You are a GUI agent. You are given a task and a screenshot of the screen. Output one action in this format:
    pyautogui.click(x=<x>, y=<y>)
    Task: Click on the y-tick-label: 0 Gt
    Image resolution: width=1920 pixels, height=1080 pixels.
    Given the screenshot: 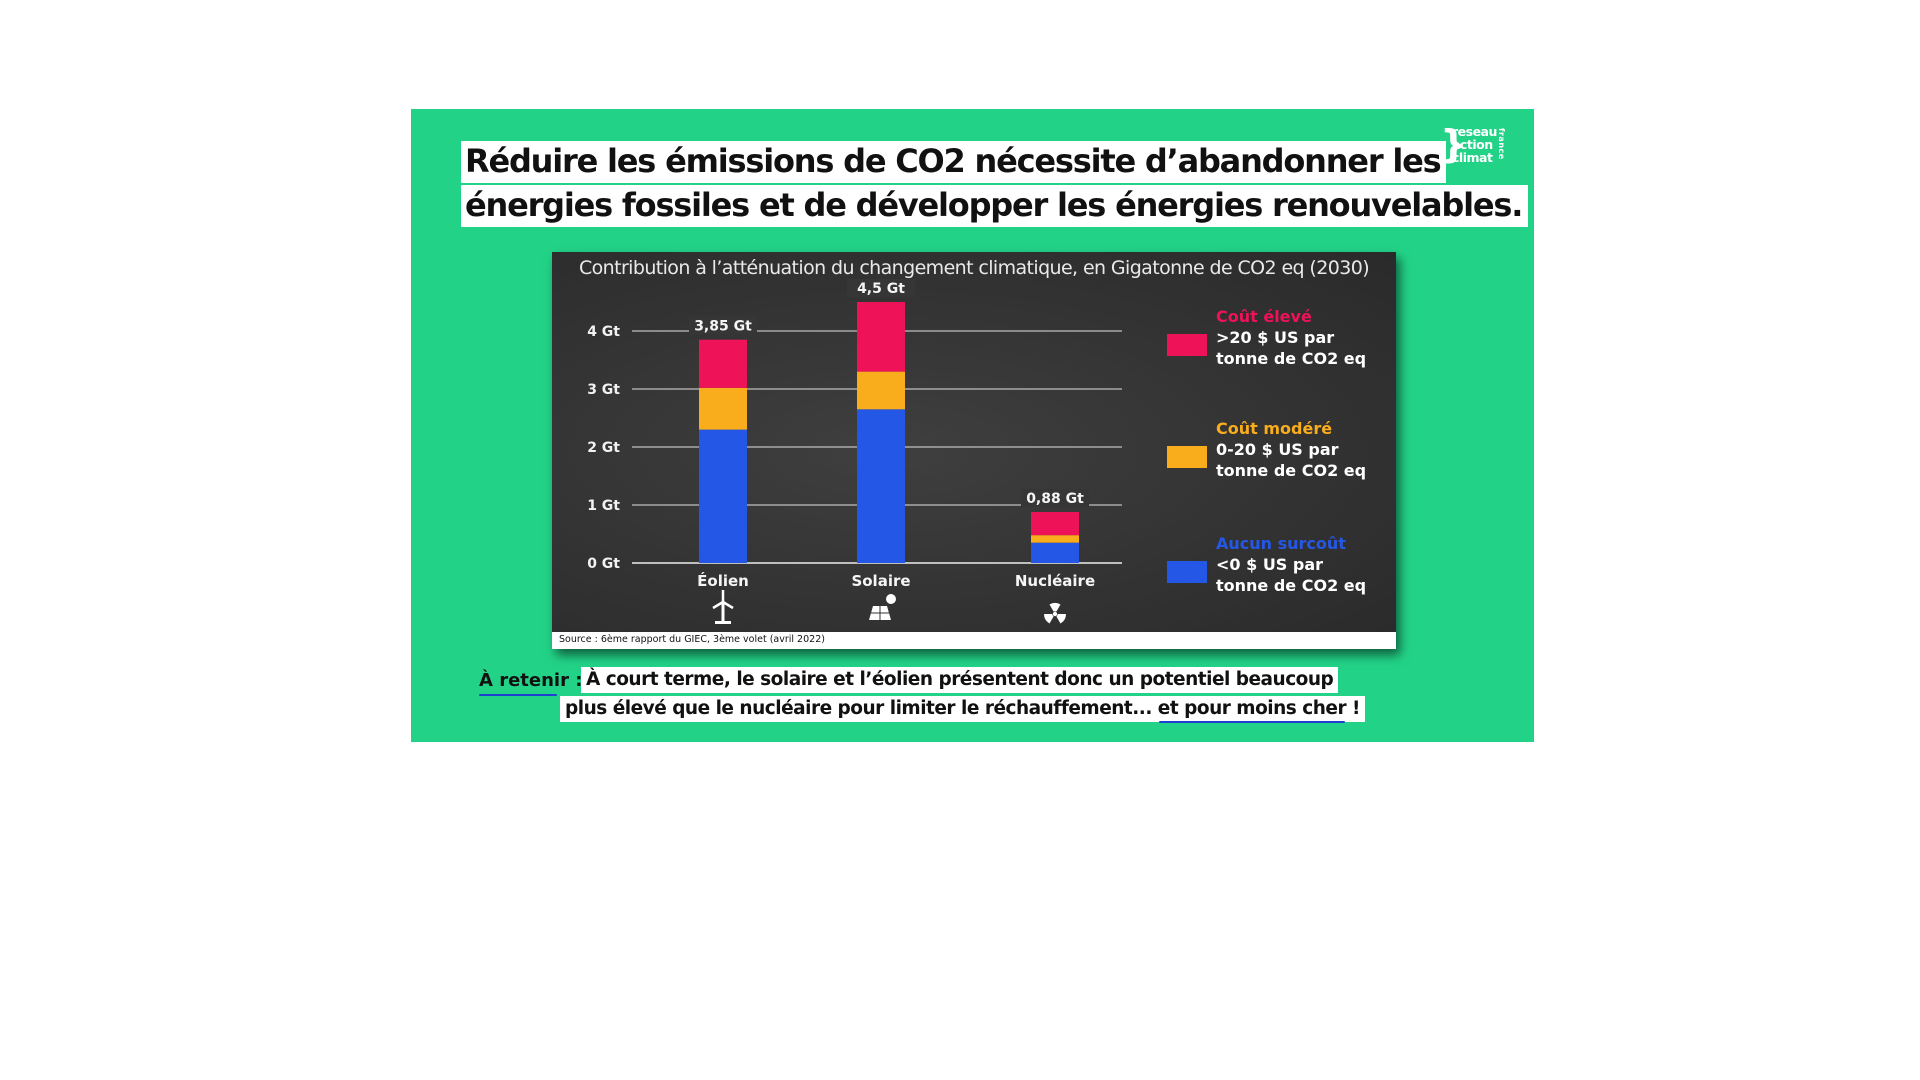 What is the action you would take?
    pyautogui.click(x=603, y=564)
    